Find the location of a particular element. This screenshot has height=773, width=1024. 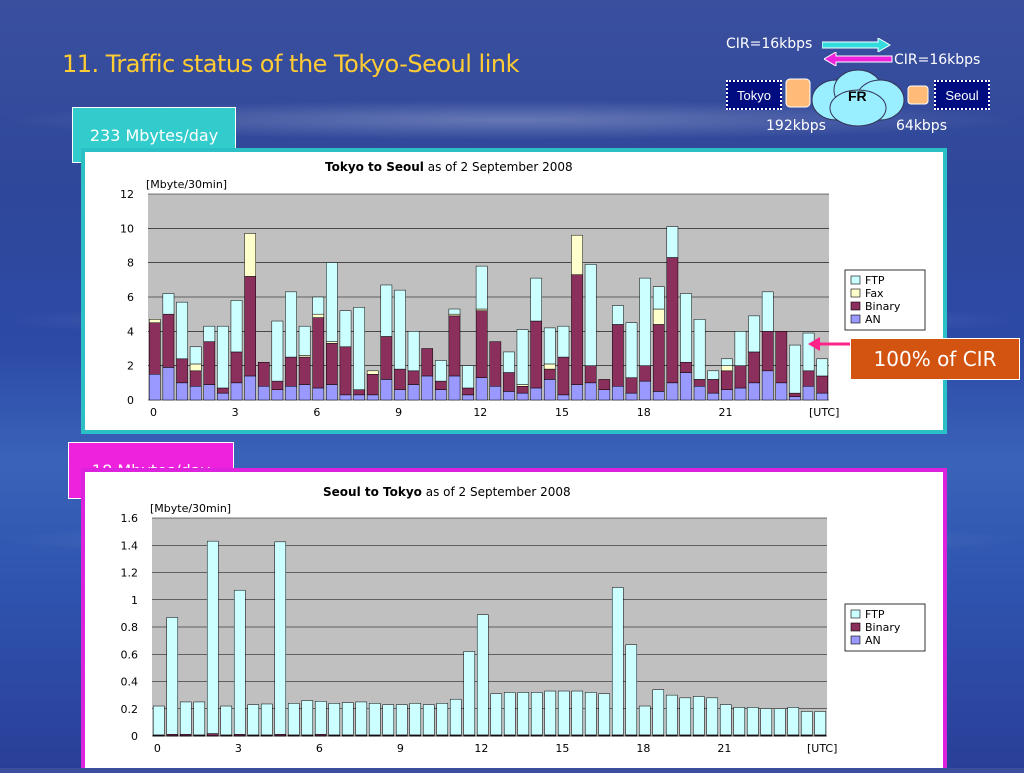

legend-label: Binary is located at coordinates (883, 627).